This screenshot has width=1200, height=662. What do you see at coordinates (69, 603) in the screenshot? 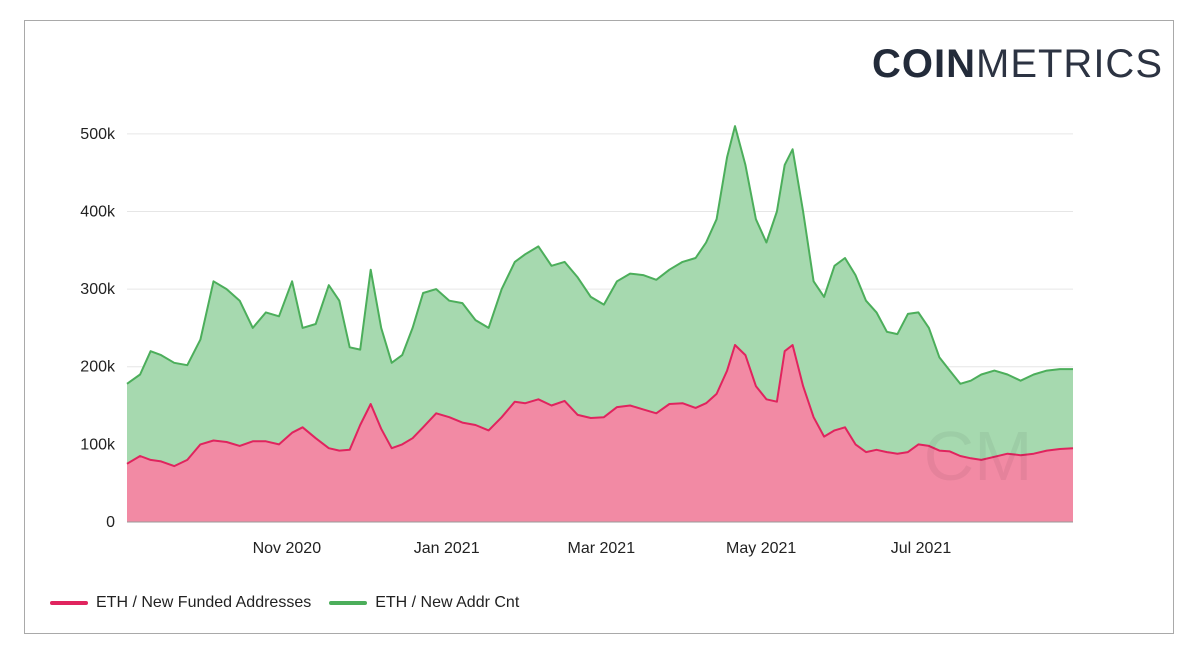
I see `legend-swatch-funded` at bounding box center [69, 603].